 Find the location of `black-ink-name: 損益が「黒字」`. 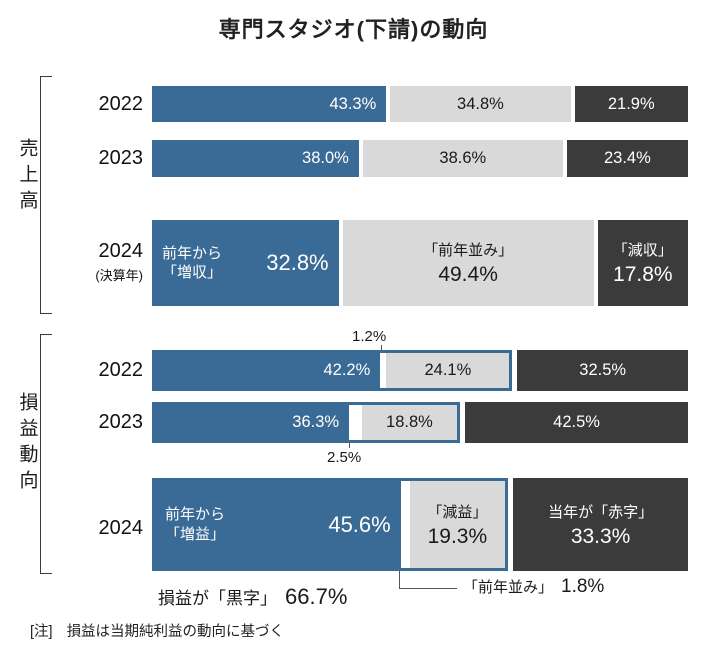

black-ink-name: 損益が「黒字」 is located at coordinates (217, 598).